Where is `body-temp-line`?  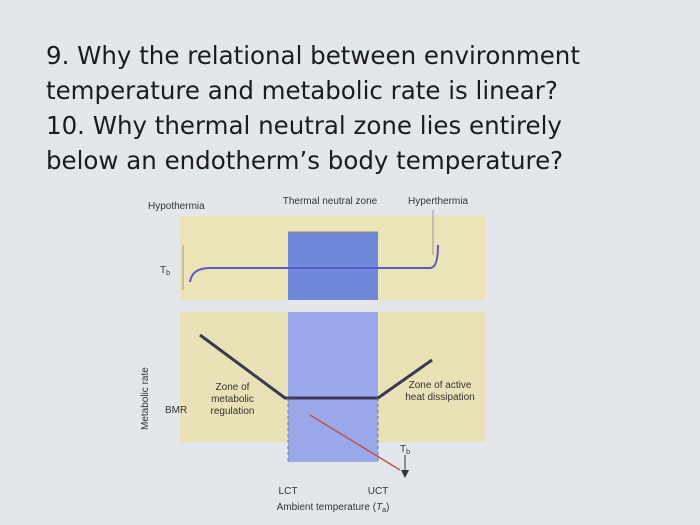 body-temp-line is located at coordinates (314, 263).